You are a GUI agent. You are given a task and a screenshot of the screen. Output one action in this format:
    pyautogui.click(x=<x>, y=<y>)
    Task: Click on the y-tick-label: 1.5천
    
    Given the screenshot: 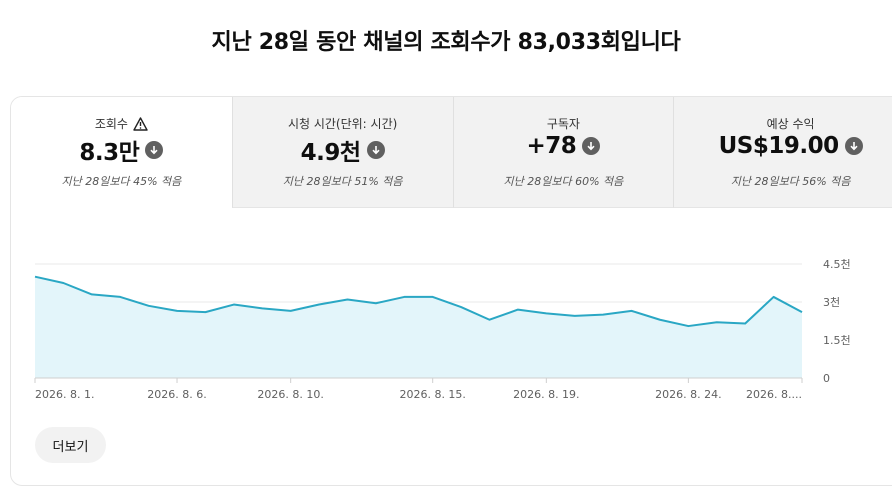 What is the action you would take?
    pyautogui.click(x=837, y=340)
    